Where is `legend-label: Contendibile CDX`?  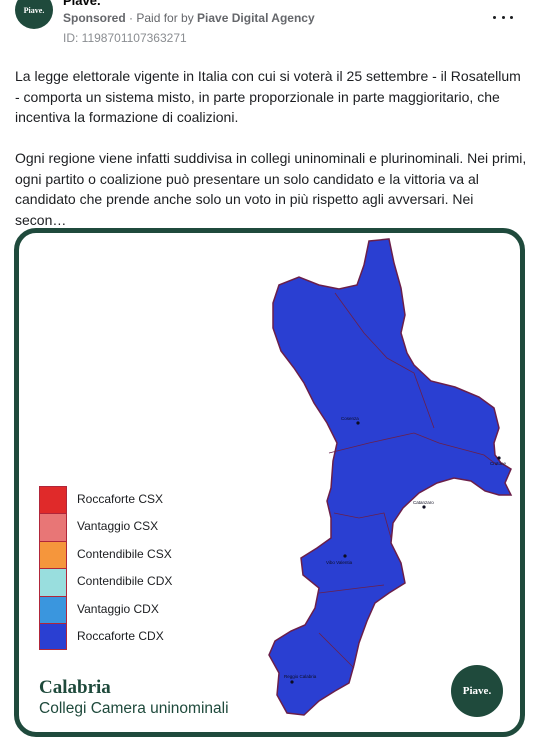 legend-label: Contendibile CDX is located at coordinates (125, 581).